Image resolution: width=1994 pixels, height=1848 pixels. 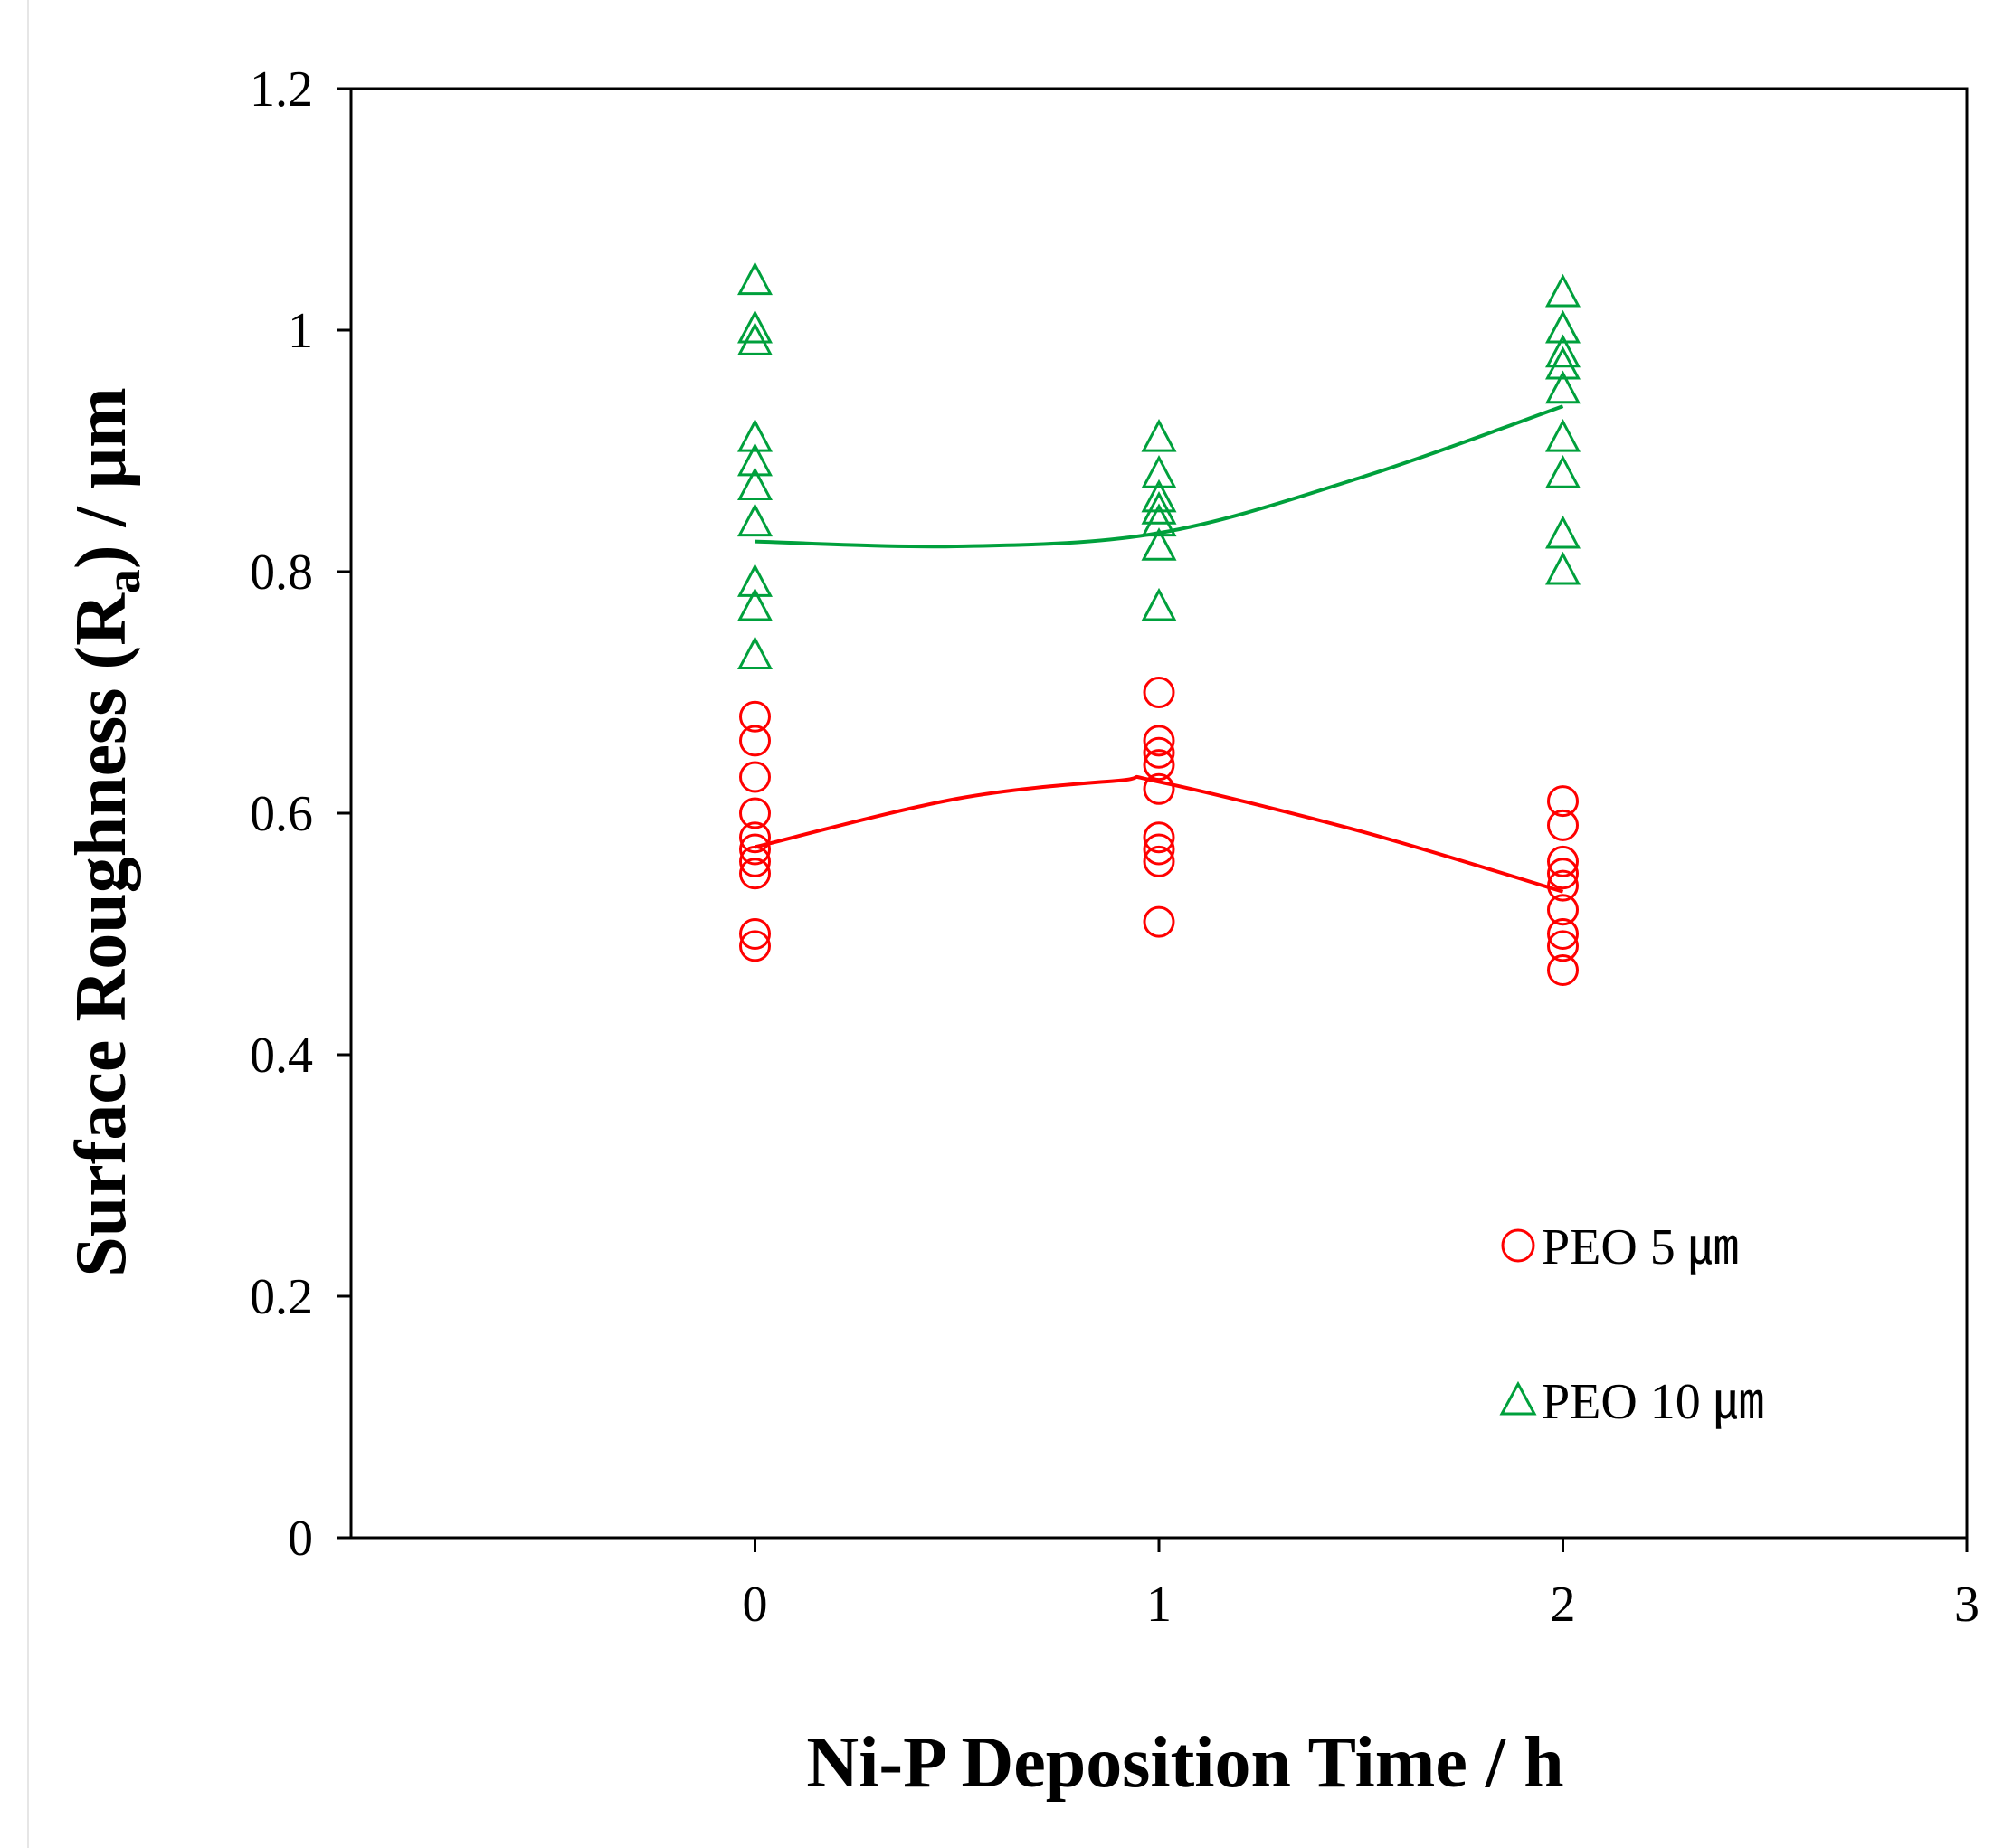 What do you see at coordinates (101, 478) in the screenshot?
I see `y-axis-title-tail: ) / μm` at bounding box center [101, 478].